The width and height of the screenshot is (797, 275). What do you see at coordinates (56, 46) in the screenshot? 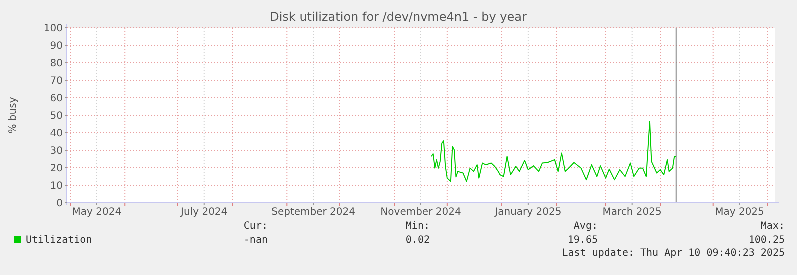
I see `y-tick-label: 90` at bounding box center [56, 46].